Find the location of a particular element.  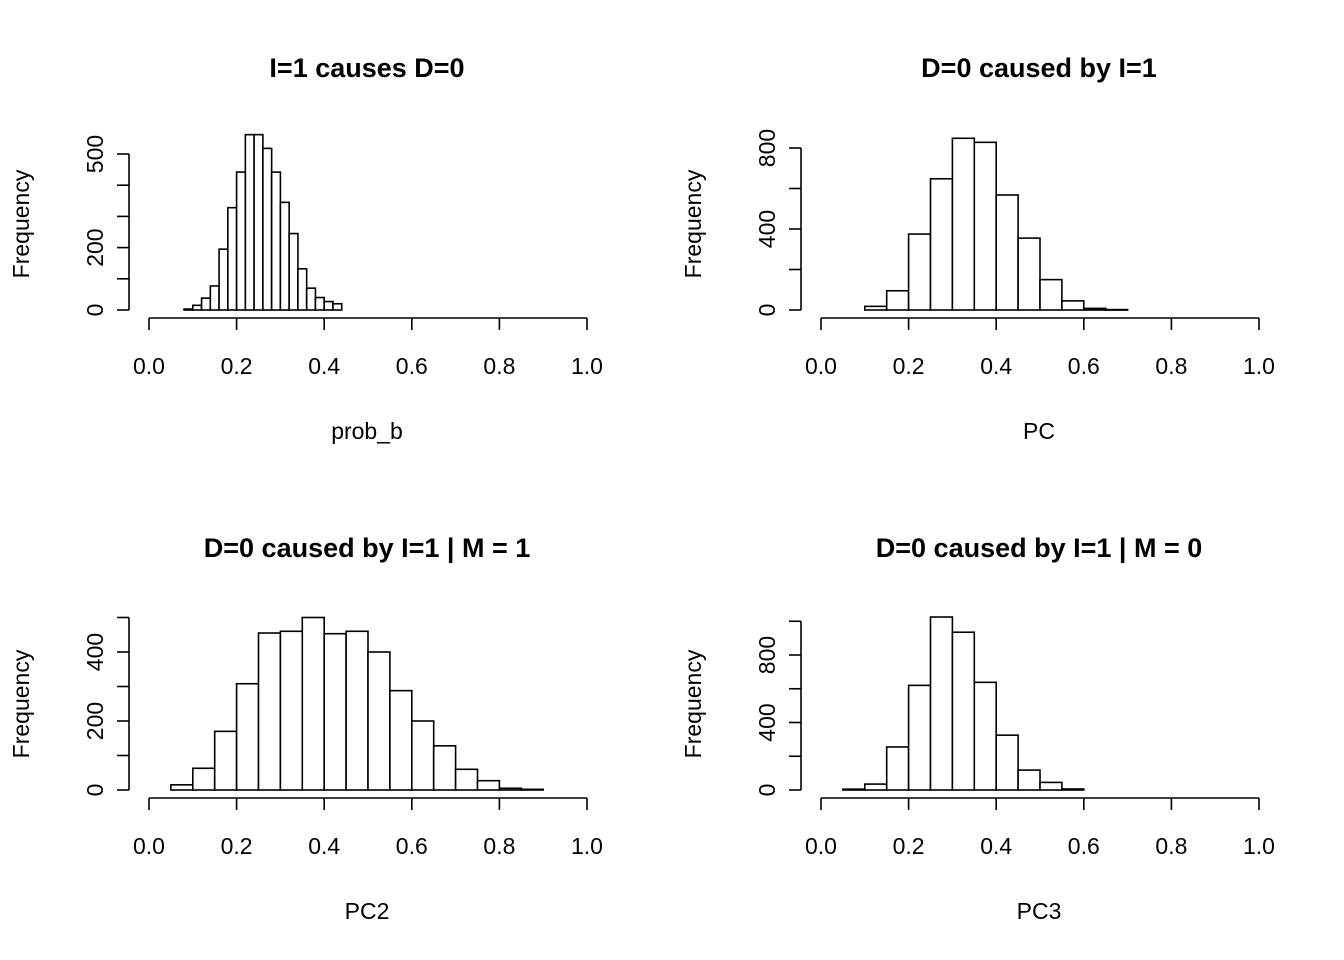

x-axis-label: PC2 is located at coordinates (367, 911).